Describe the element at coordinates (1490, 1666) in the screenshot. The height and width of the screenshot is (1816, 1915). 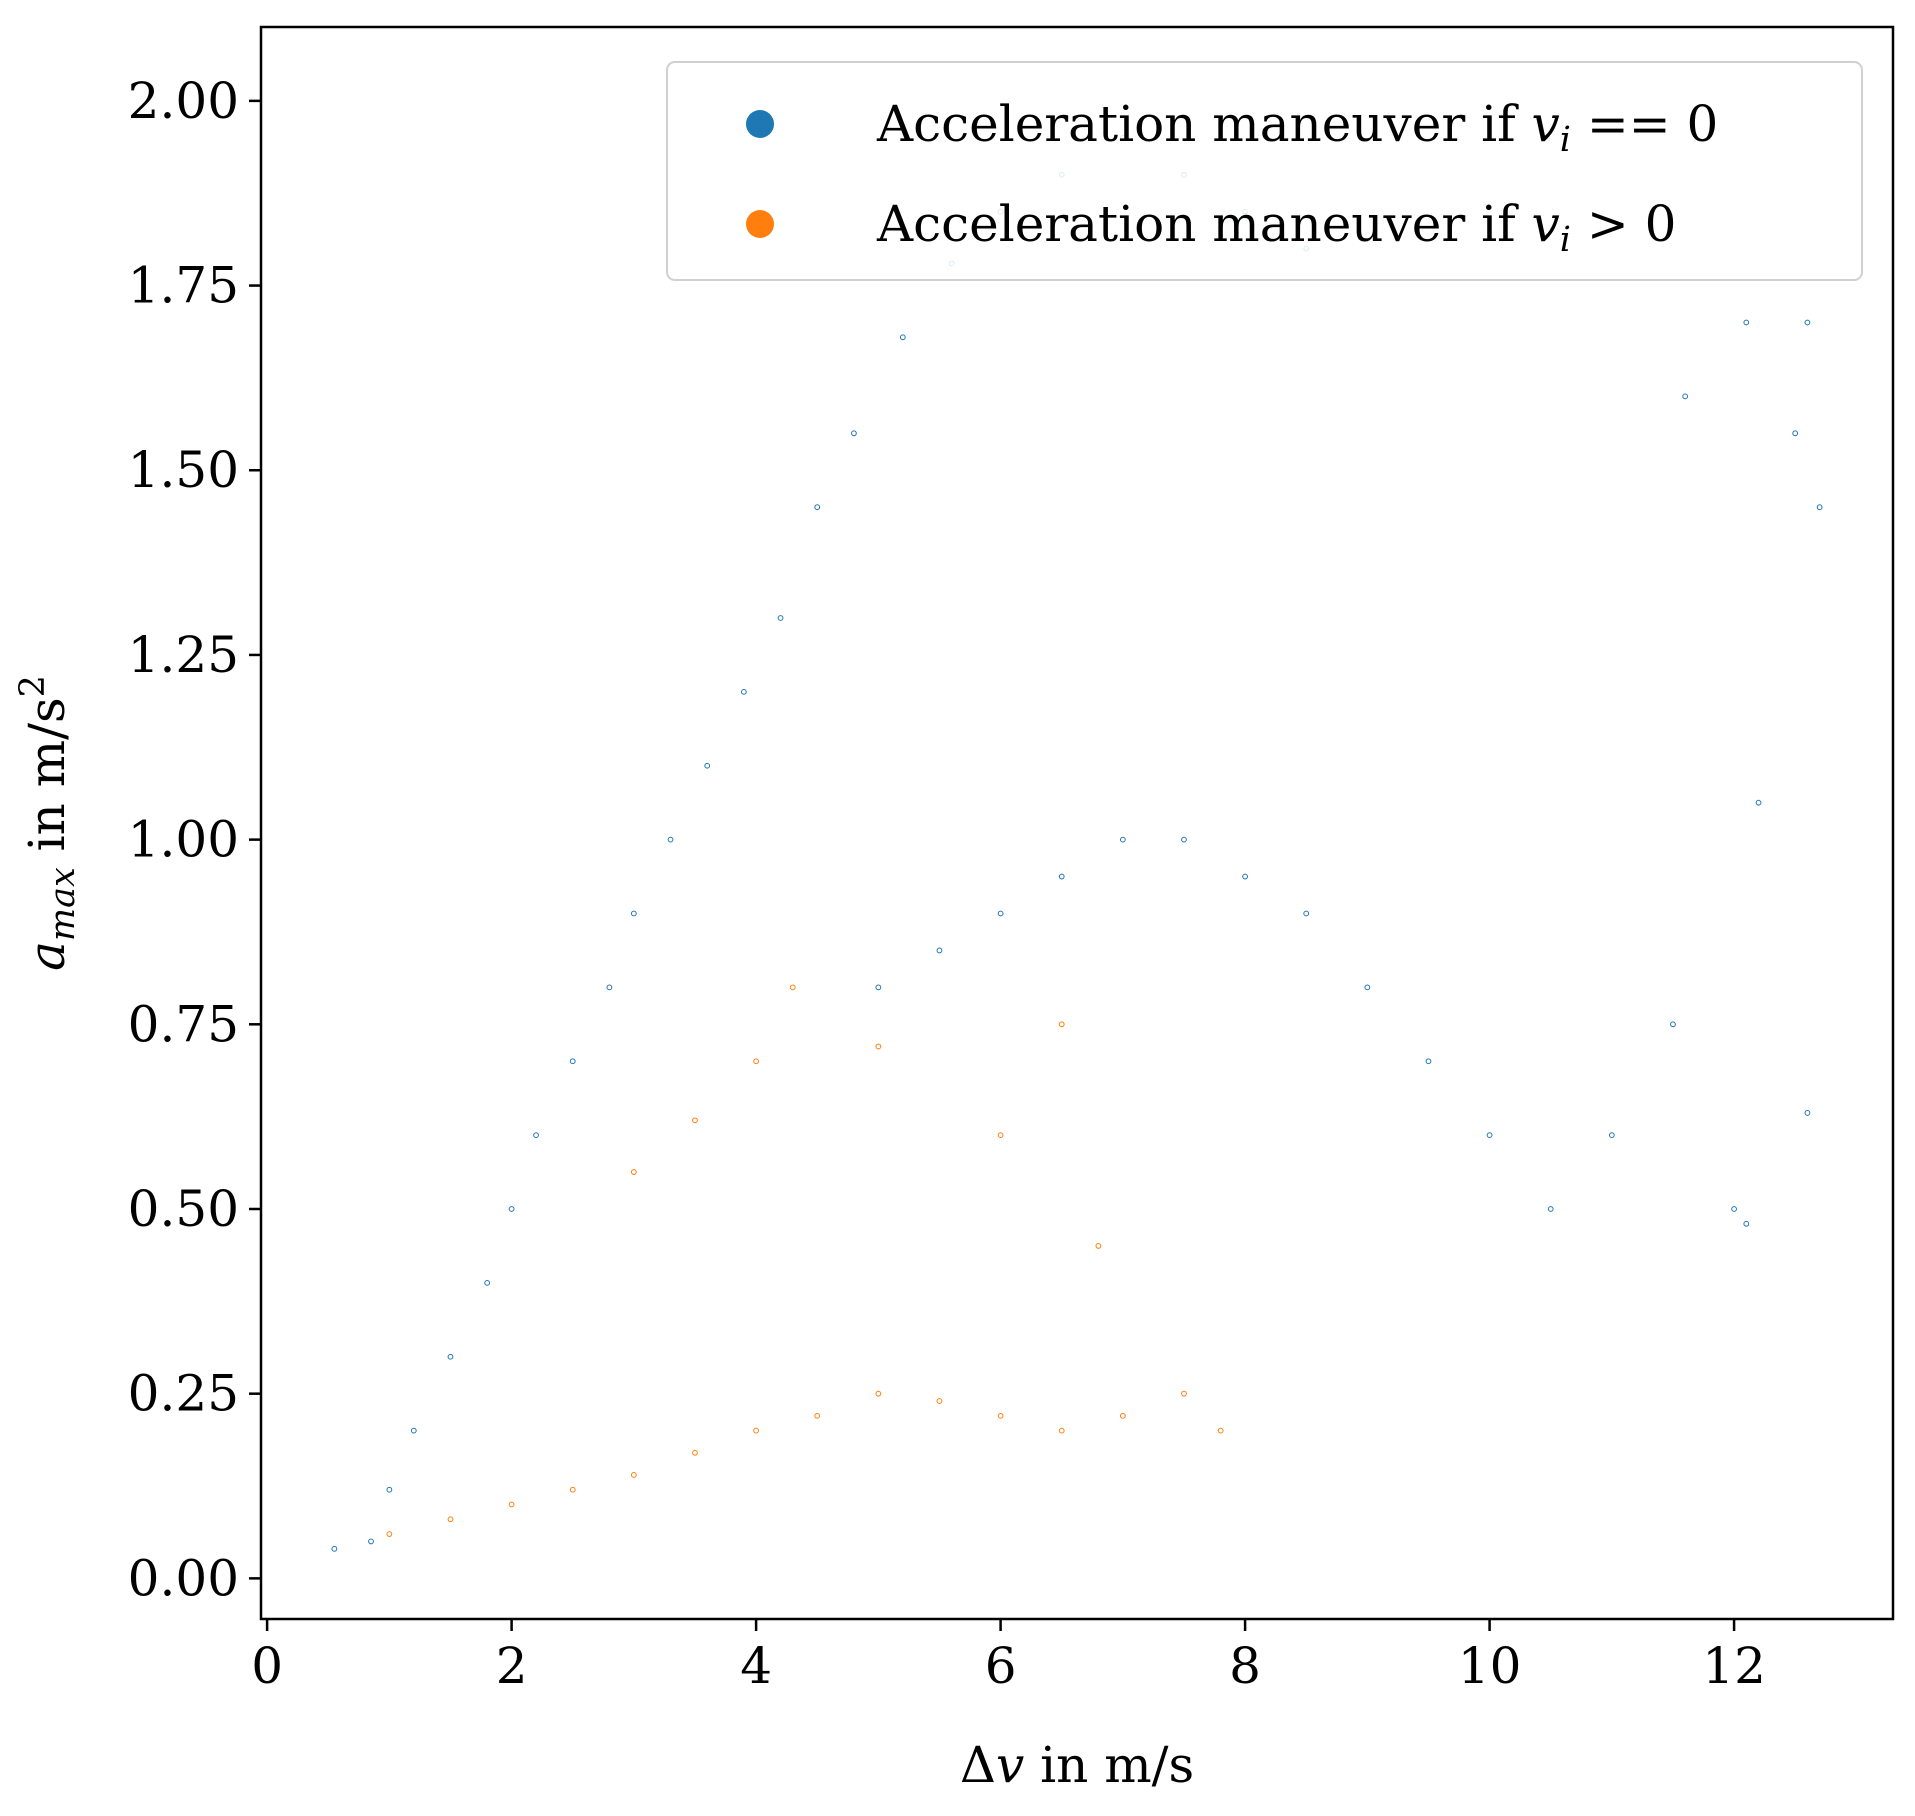
I see `x-tick-label: 10` at that location.